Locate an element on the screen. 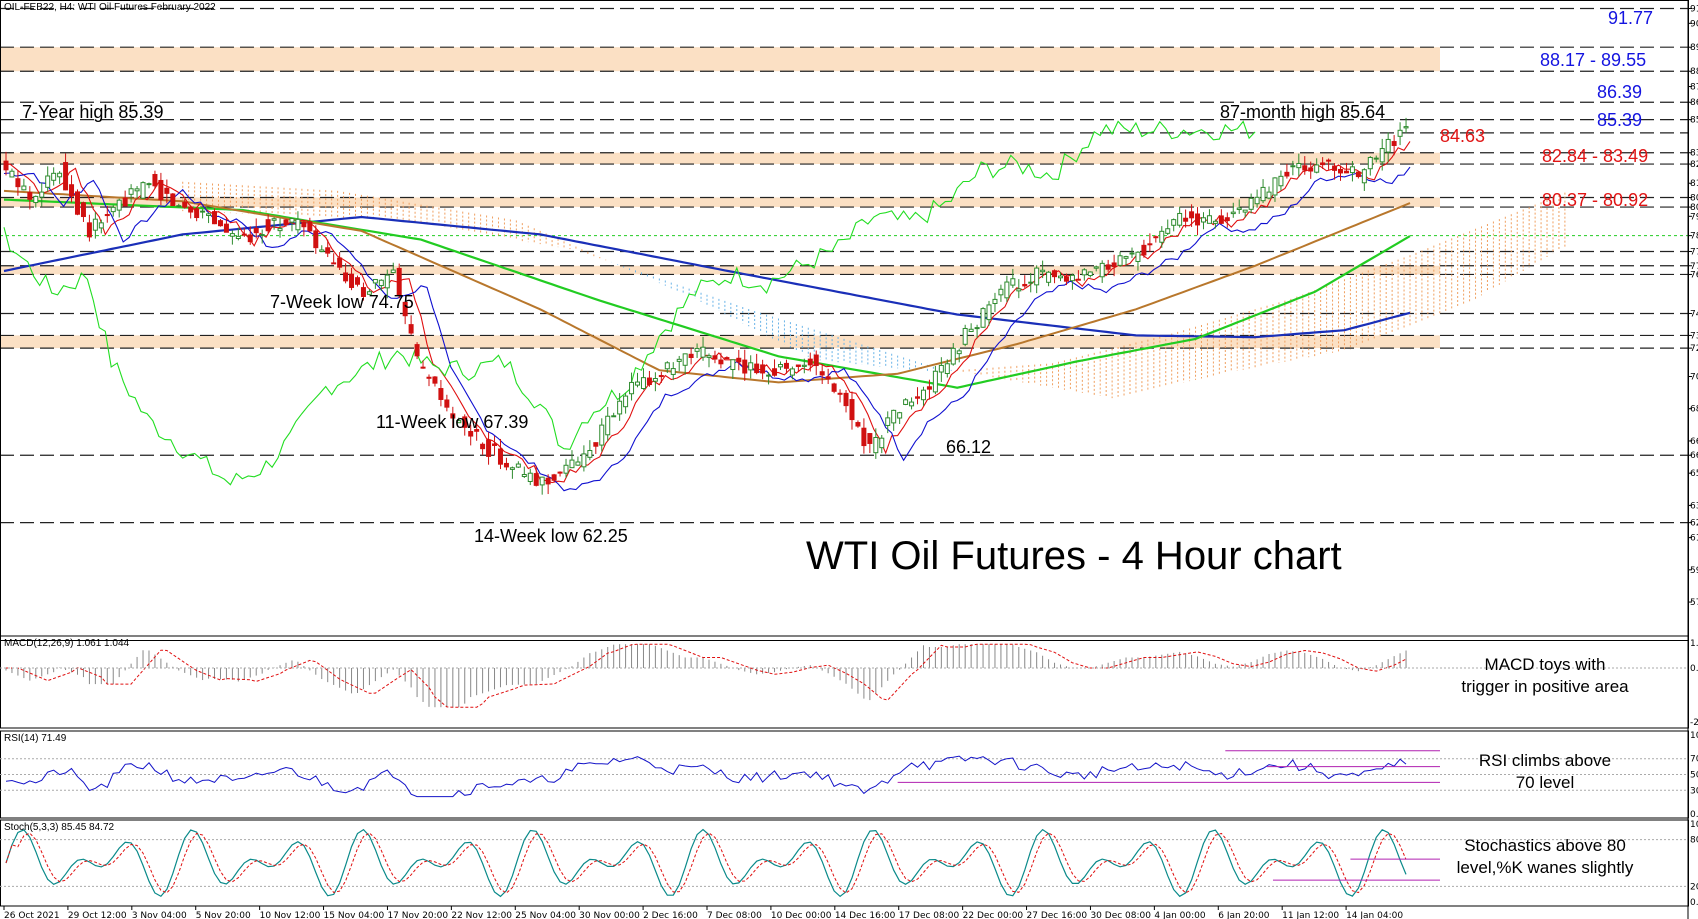 The image size is (1698, 919). rsi-note-line2: 70 level is located at coordinates (1545, 782).